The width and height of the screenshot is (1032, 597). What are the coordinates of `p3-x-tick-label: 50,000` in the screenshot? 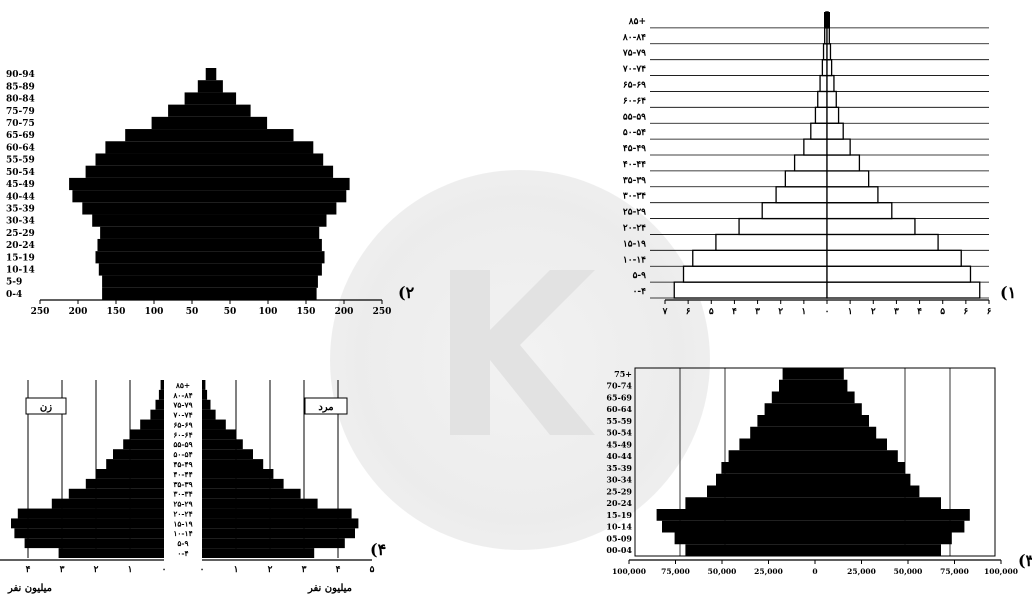 It's located at (908, 571).